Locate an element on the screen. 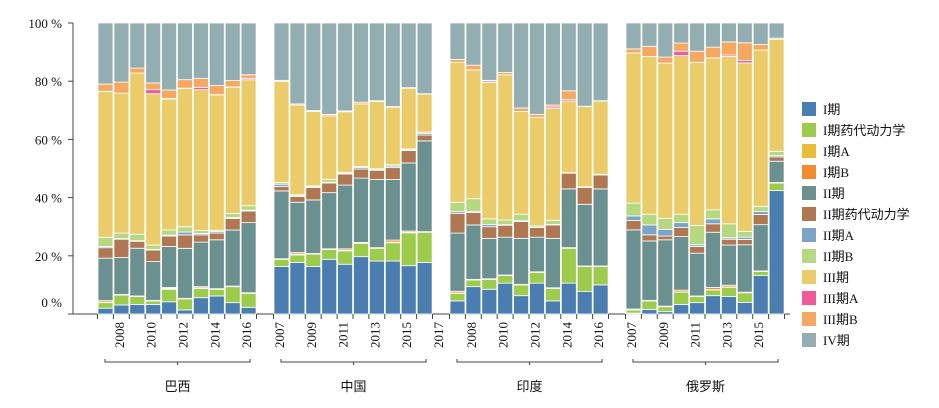 The image size is (939, 408). bar-segment-2007-s6 is located at coordinates (633, 218).